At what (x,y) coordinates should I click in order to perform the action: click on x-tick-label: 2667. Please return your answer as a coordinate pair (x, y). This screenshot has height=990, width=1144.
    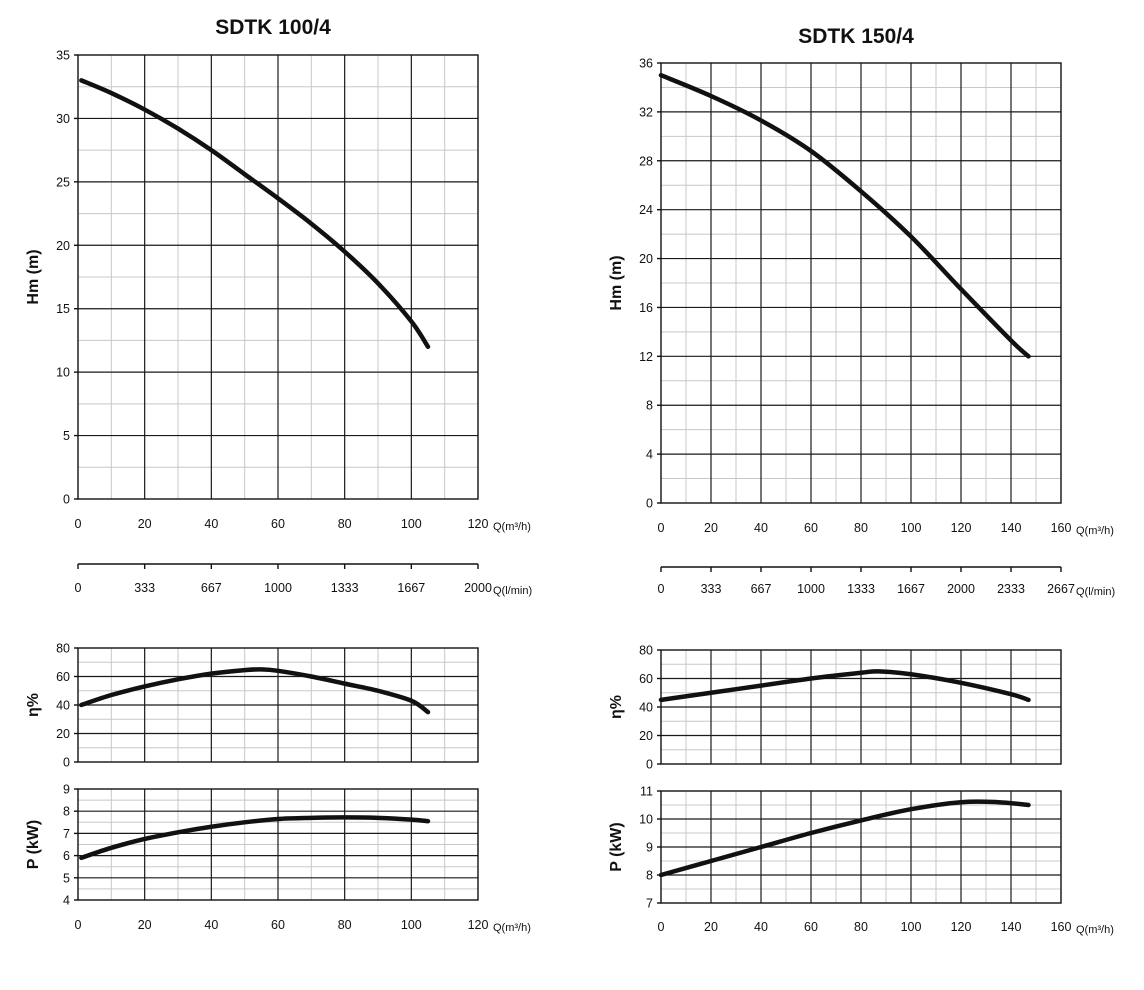
    Looking at the image, I should click on (1061, 589).